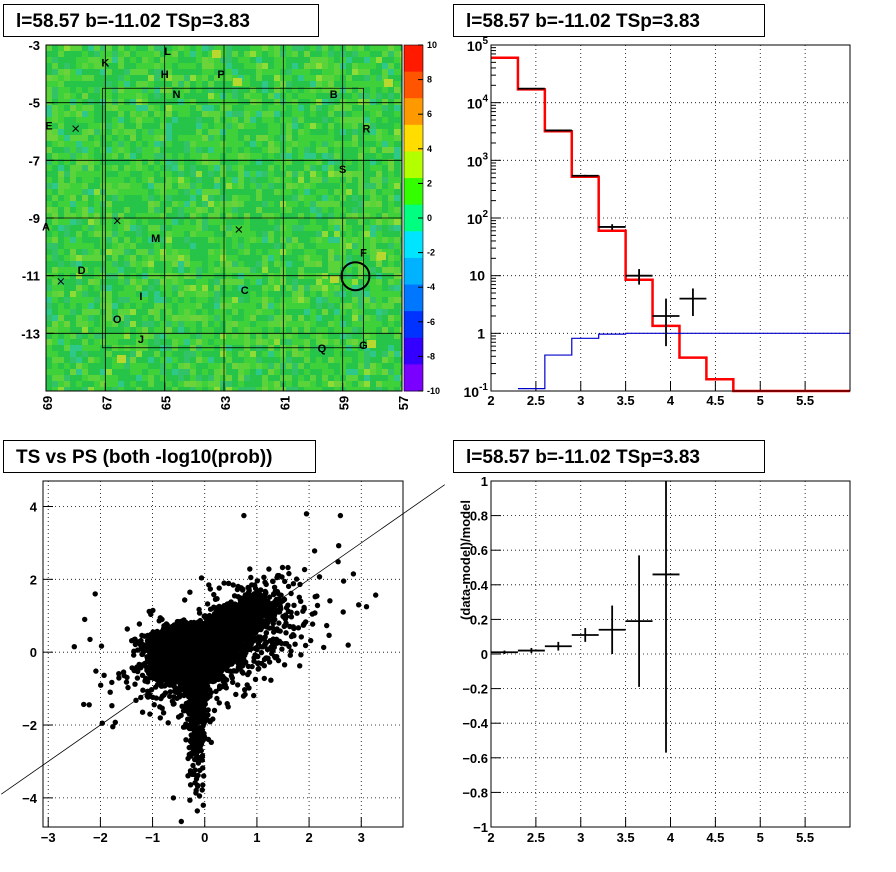  What do you see at coordinates (165, 75) in the screenshot?
I see `map-source-label: H` at bounding box center [165, 75].